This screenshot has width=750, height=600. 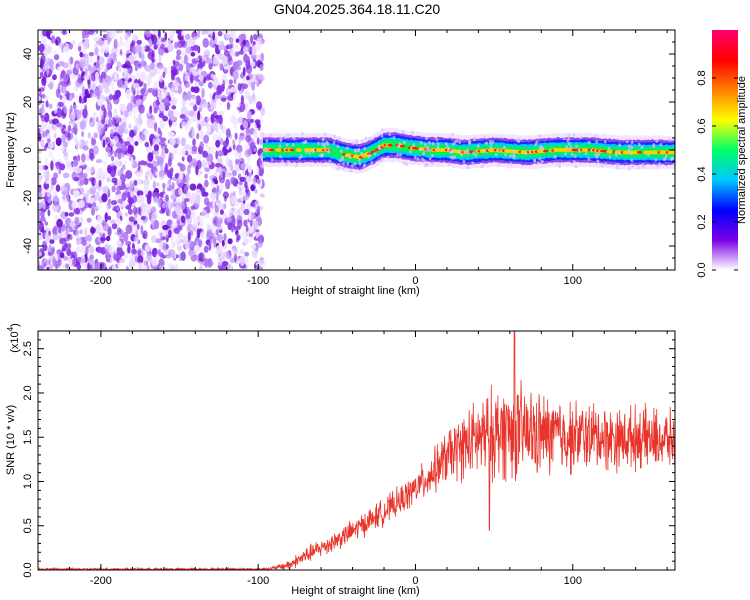 I want to click on signal-core-yellow, so click(x=278, y=150).